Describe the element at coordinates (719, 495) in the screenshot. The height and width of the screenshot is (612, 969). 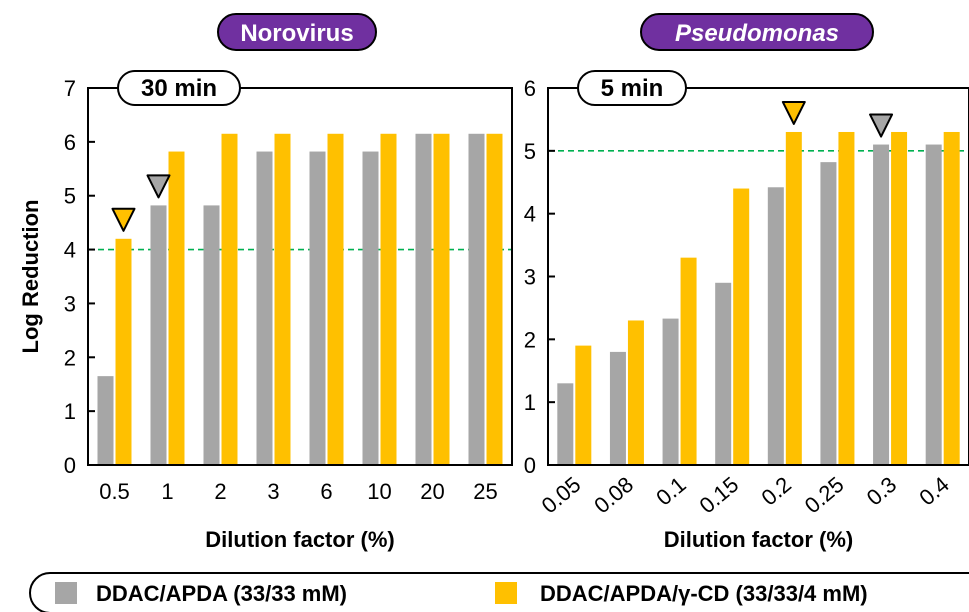
I see `x-tick-label: 0.15` at that location.